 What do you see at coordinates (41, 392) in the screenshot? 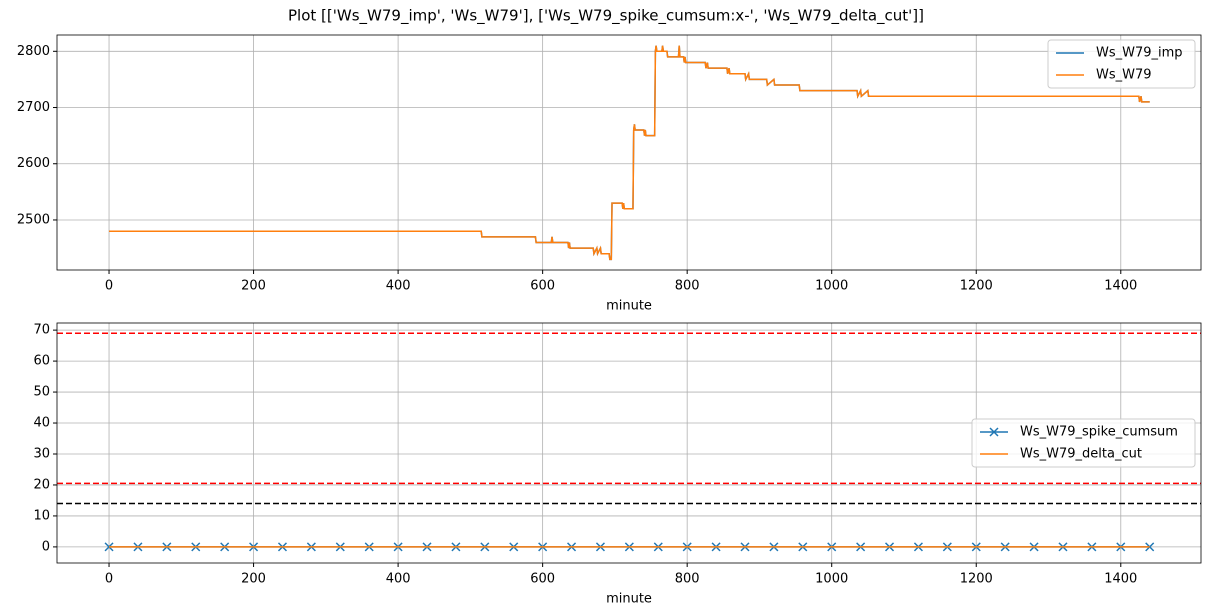
I see `y-tick-label: 50` at bounding box center [41, 392].